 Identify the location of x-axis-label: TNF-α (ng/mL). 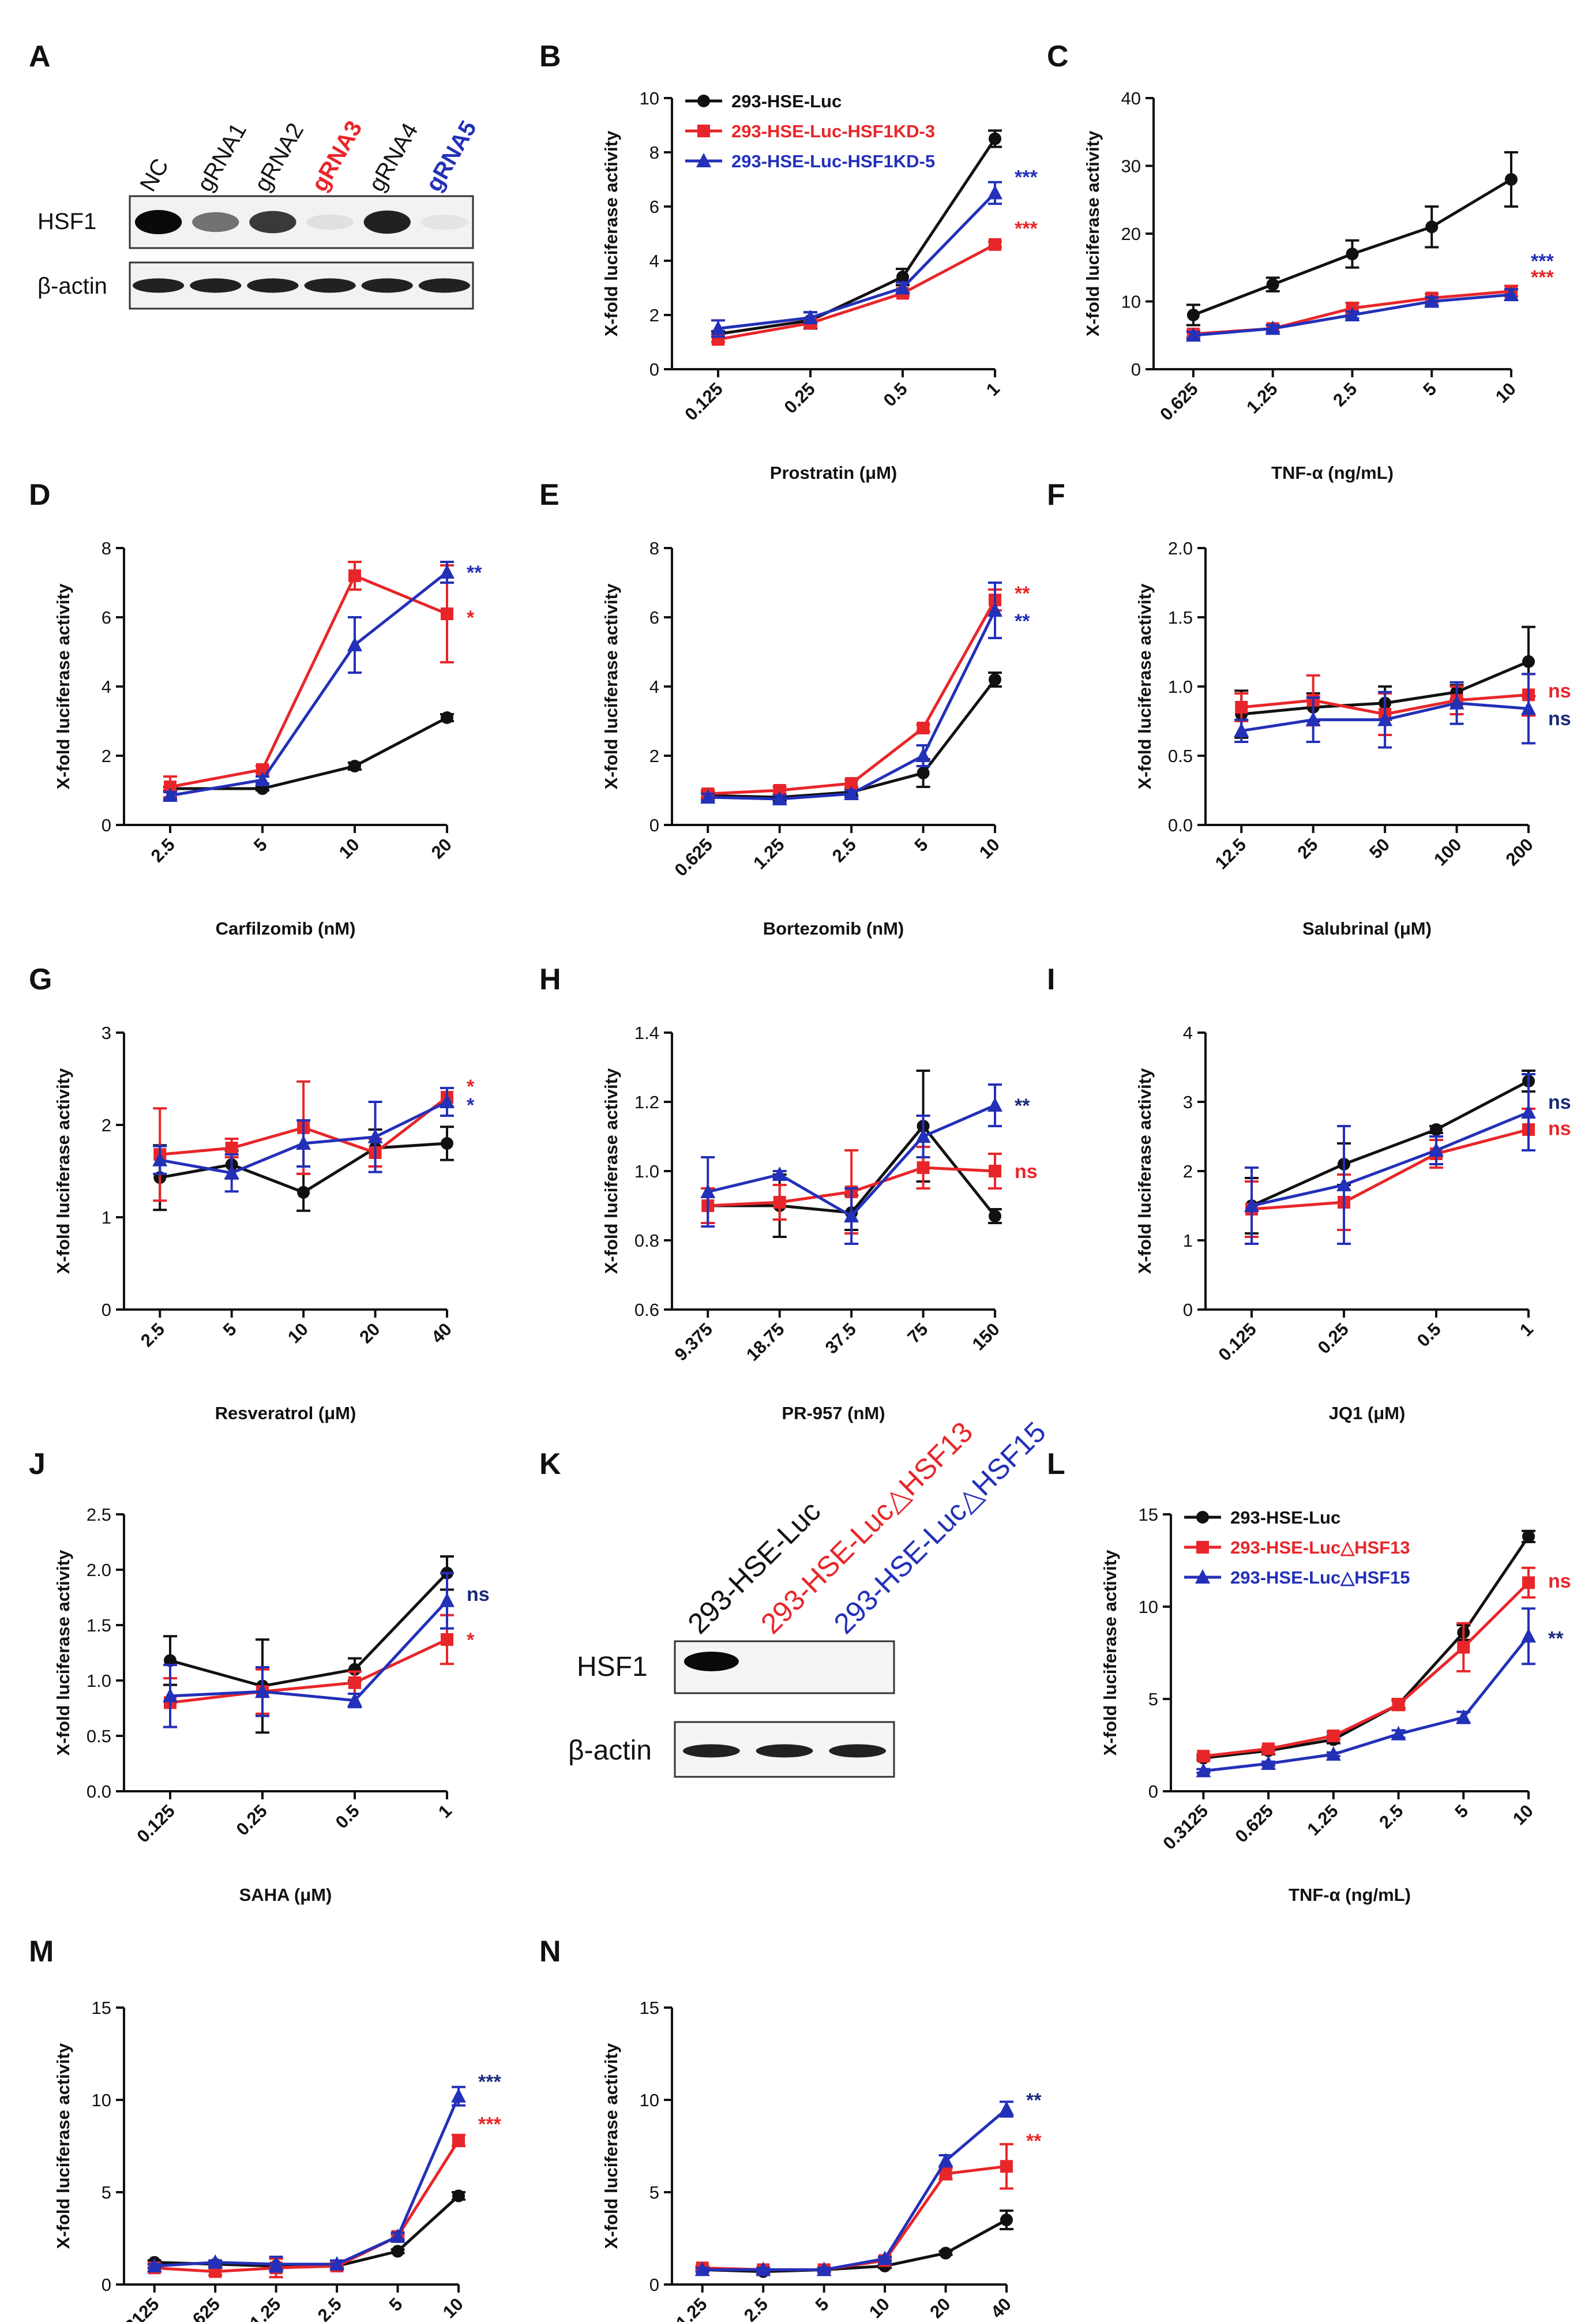
(1332, 473).